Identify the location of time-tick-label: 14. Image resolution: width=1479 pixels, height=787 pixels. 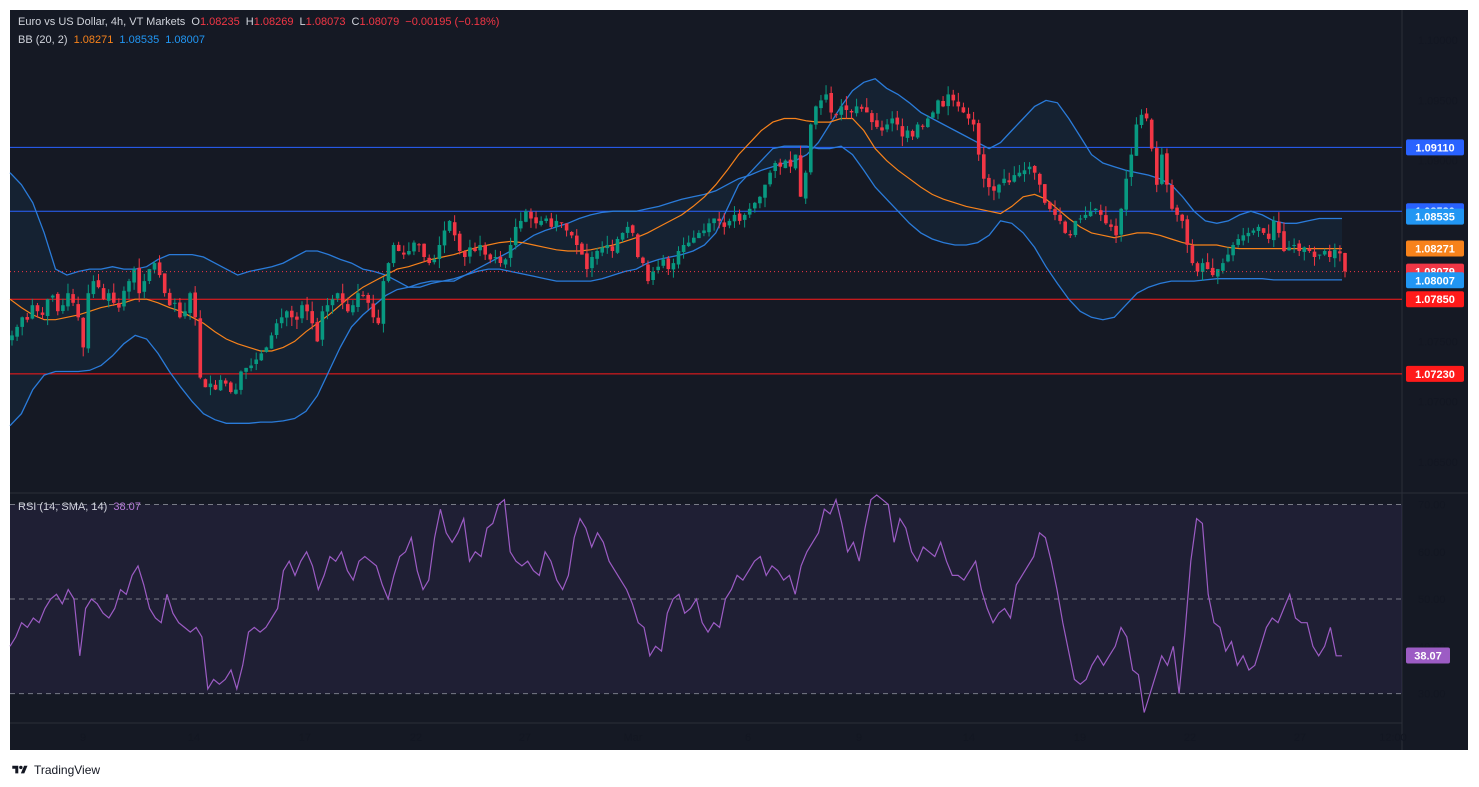
(969, 738).